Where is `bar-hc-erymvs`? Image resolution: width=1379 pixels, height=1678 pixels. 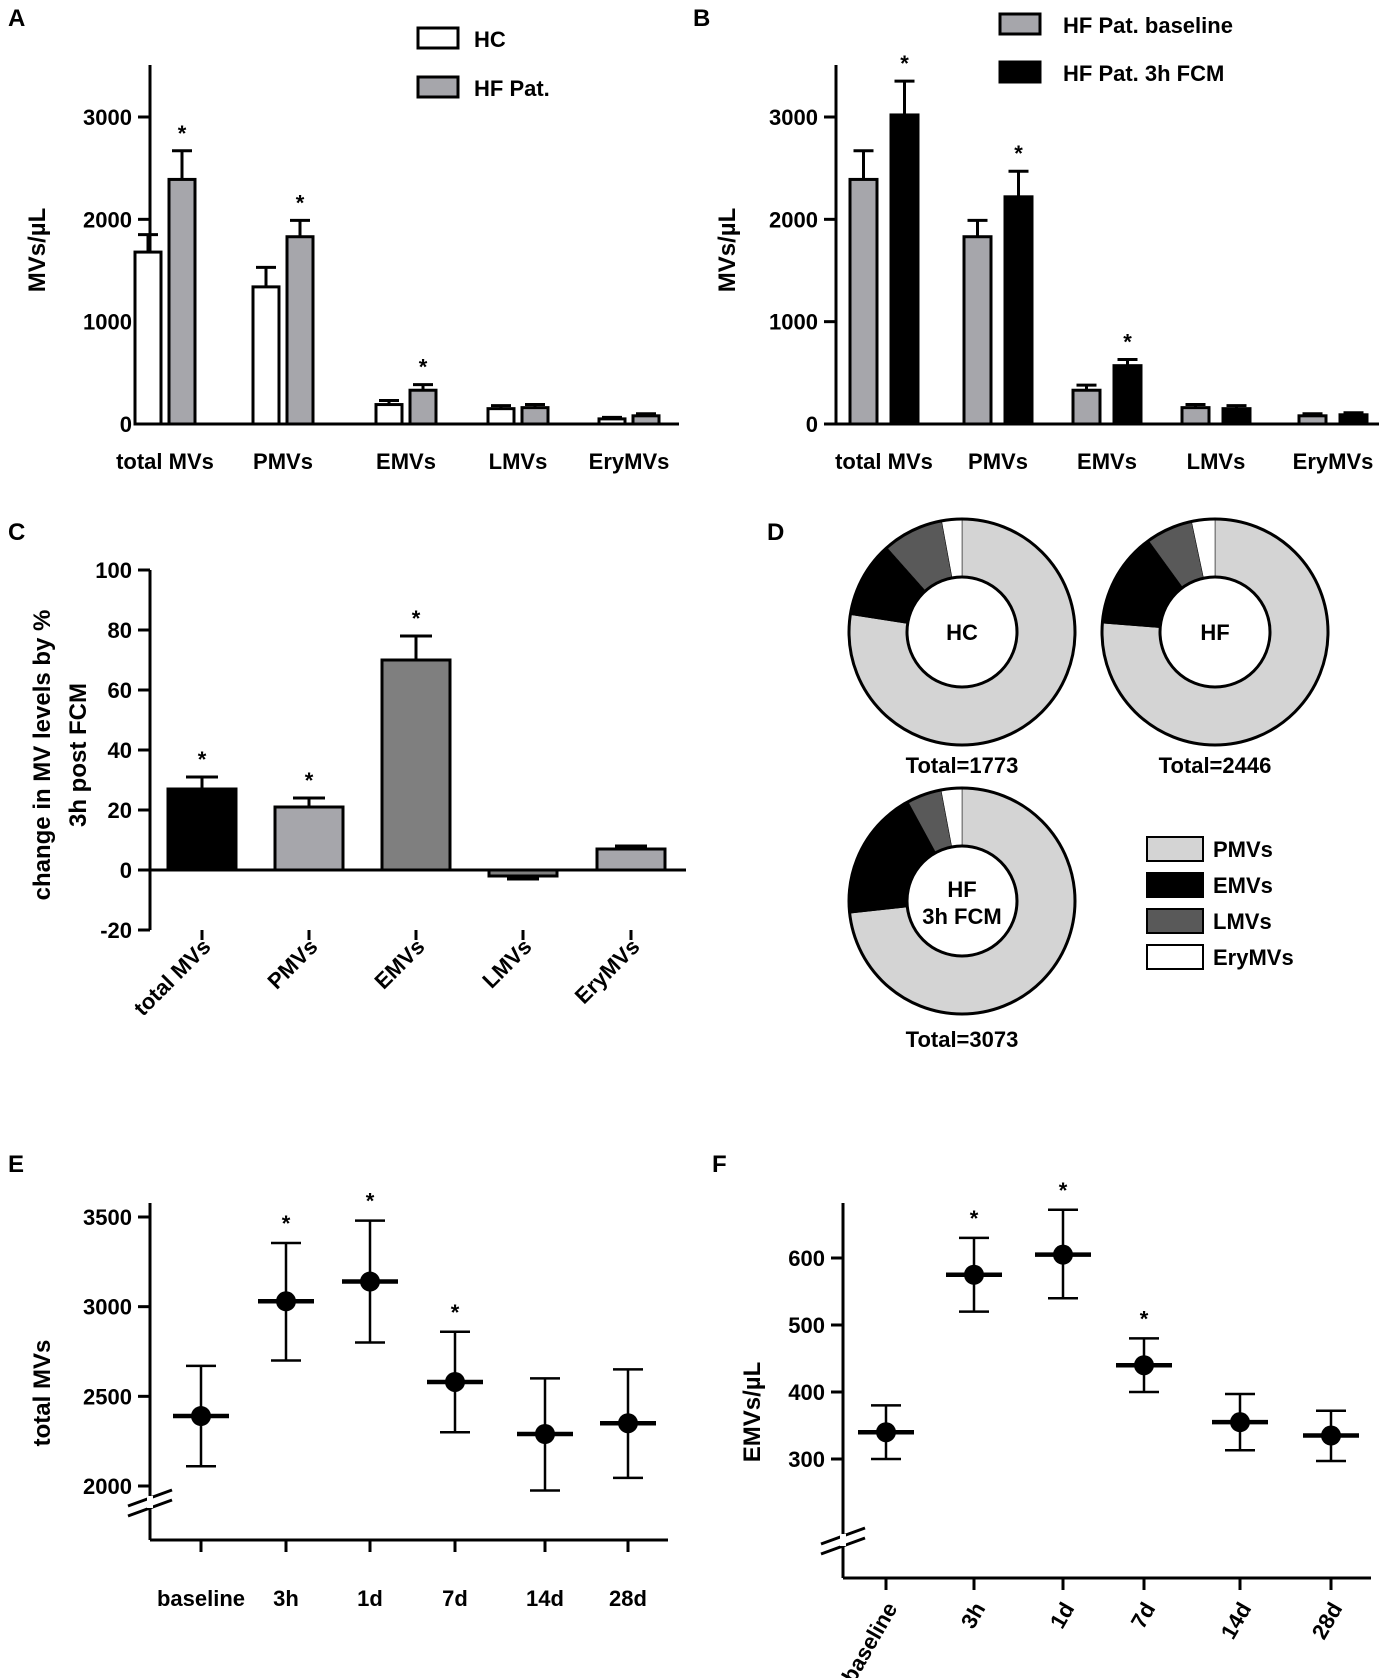
bar-hc-erymvs is located at coordinates (612, 421).